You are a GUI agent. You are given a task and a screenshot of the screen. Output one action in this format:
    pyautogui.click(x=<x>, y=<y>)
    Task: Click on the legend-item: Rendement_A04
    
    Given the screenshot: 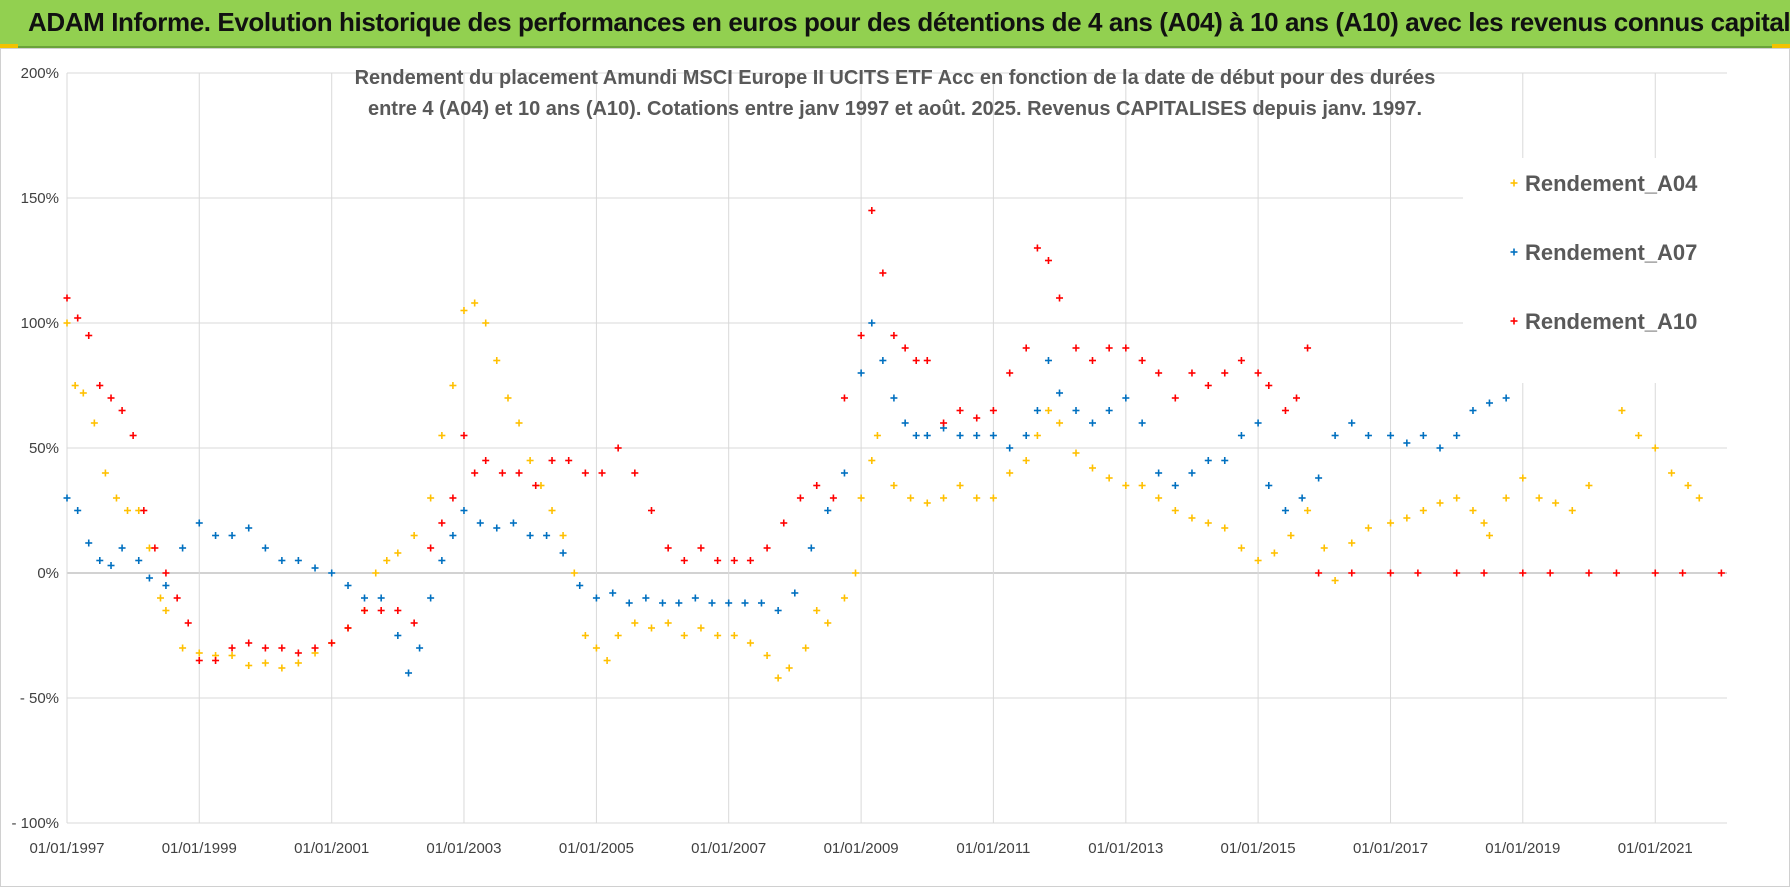 What is the action you would take?
    pyautogui.click(x=1604, y=183)
    